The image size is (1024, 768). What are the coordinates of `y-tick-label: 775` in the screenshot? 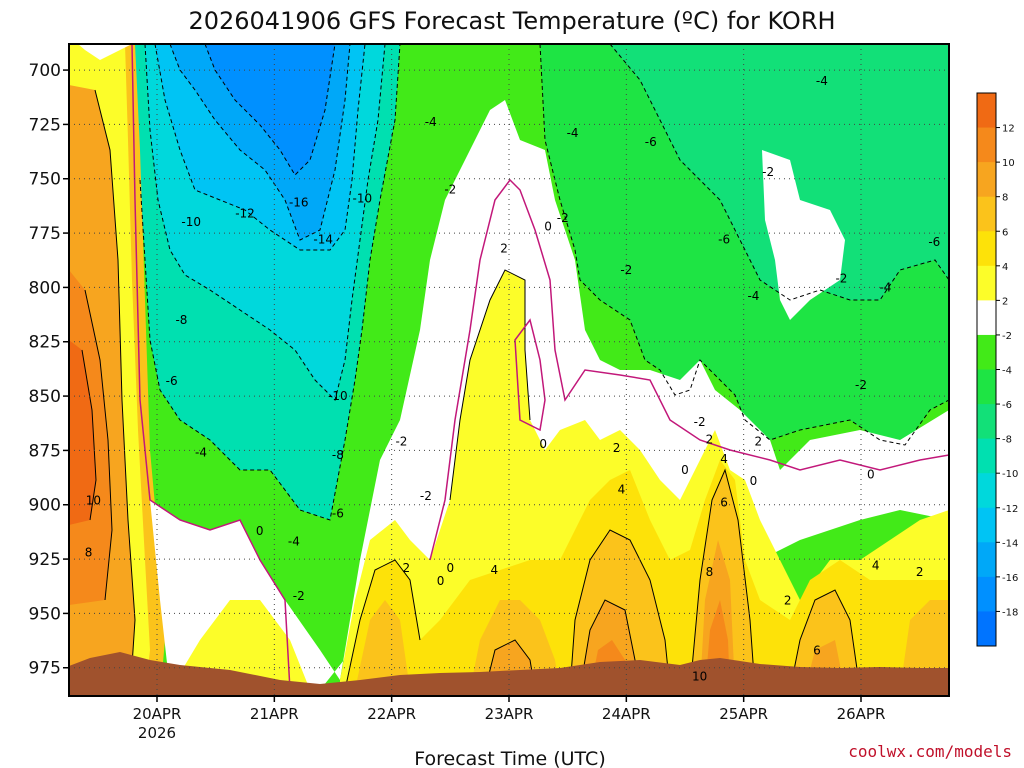 It's located at (45, 234).